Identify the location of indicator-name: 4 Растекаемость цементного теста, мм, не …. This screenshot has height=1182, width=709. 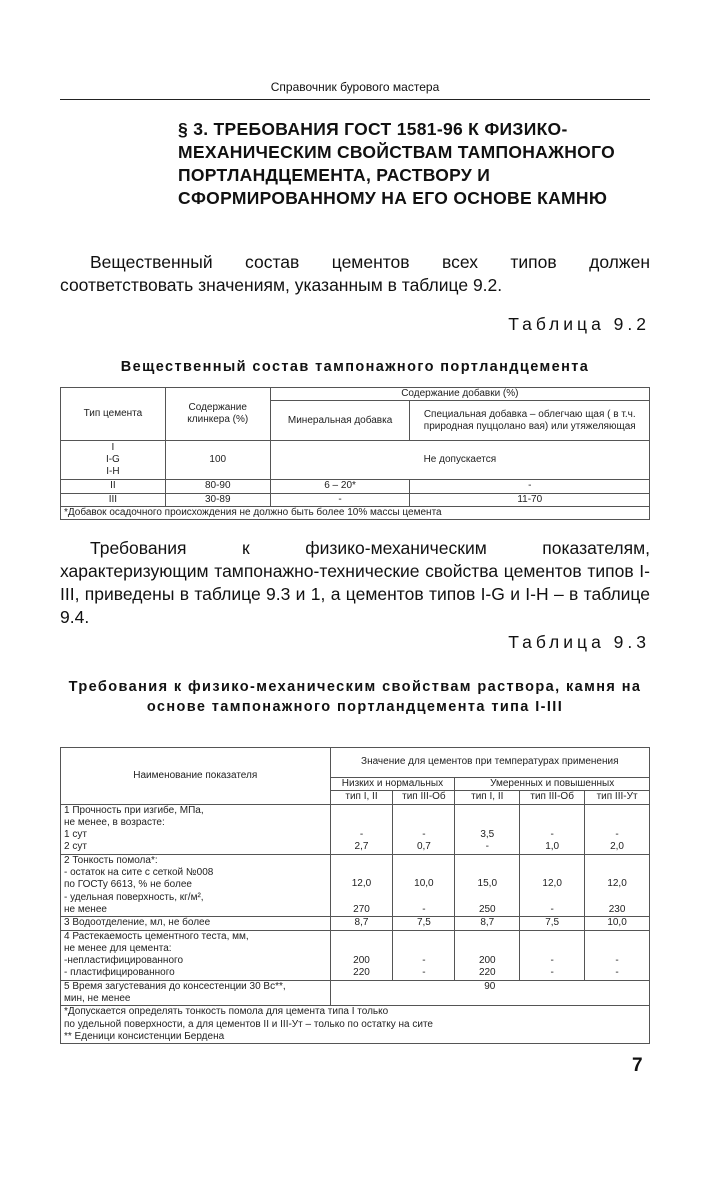
(195, 955).